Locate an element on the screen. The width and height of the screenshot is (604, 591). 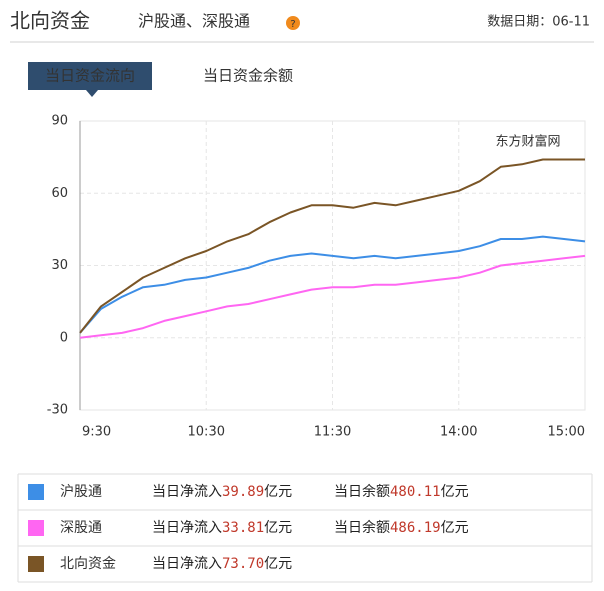
header-subtitle: 沪股通、深股通 is located at coordinates (194, 21).